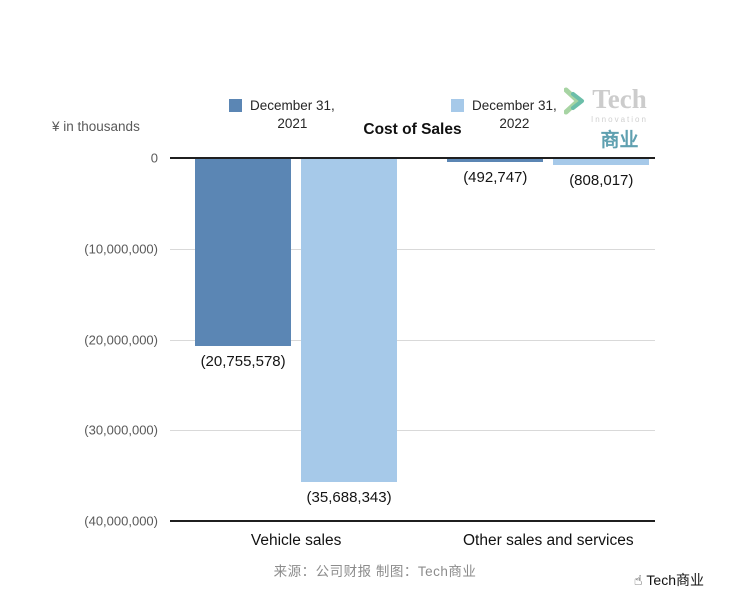 Image resolution: width=750 pixels, height=614 pixels. Describe the element at coordinates (514, 105) in the screenshot. I see `legend-label-2022-line1: December 31,` at that location.